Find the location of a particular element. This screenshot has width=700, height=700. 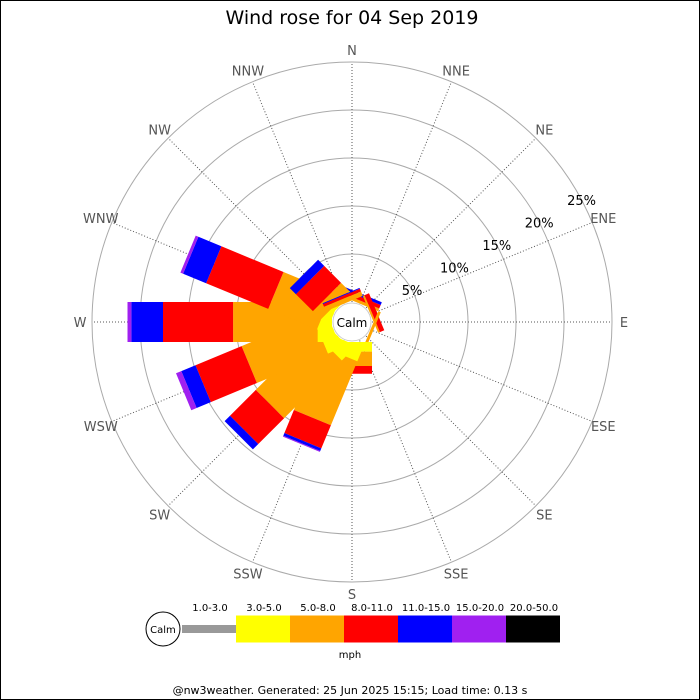

wind-bar-nnw-11.0-15.0 is located at coordinates (341, 296).